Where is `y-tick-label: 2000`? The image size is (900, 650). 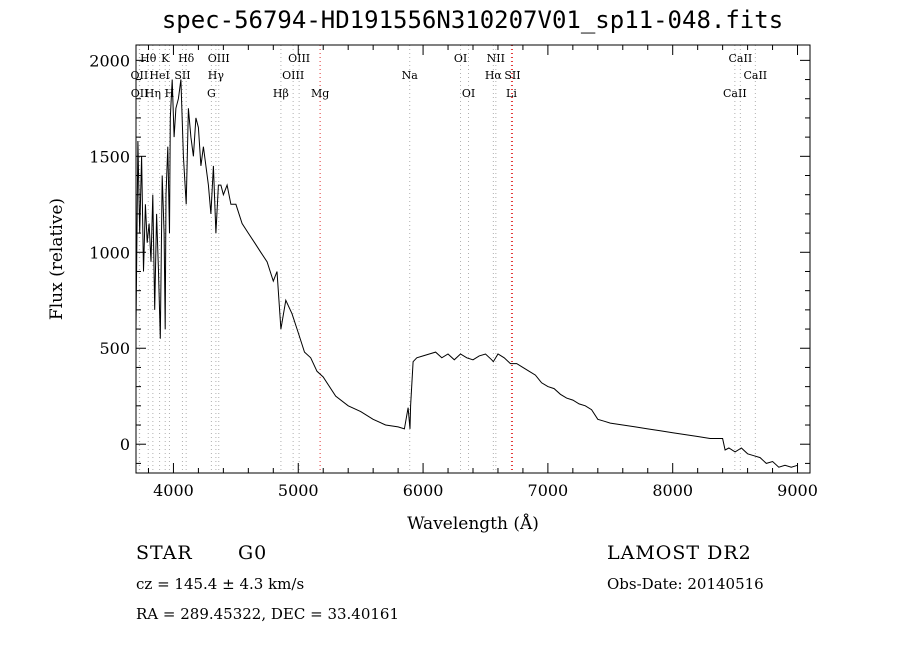
y-tick-label: 2000 is located at coordinates (109, 60).